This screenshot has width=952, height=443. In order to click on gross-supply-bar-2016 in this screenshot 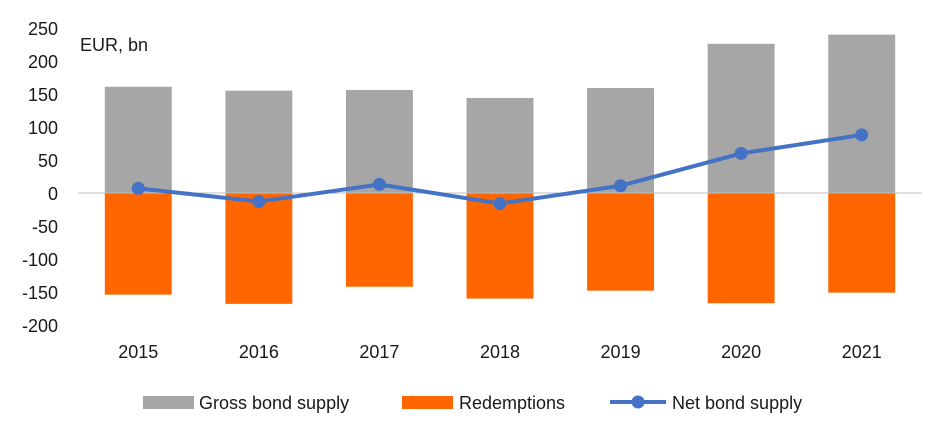, I will do `click(259, 141)`.